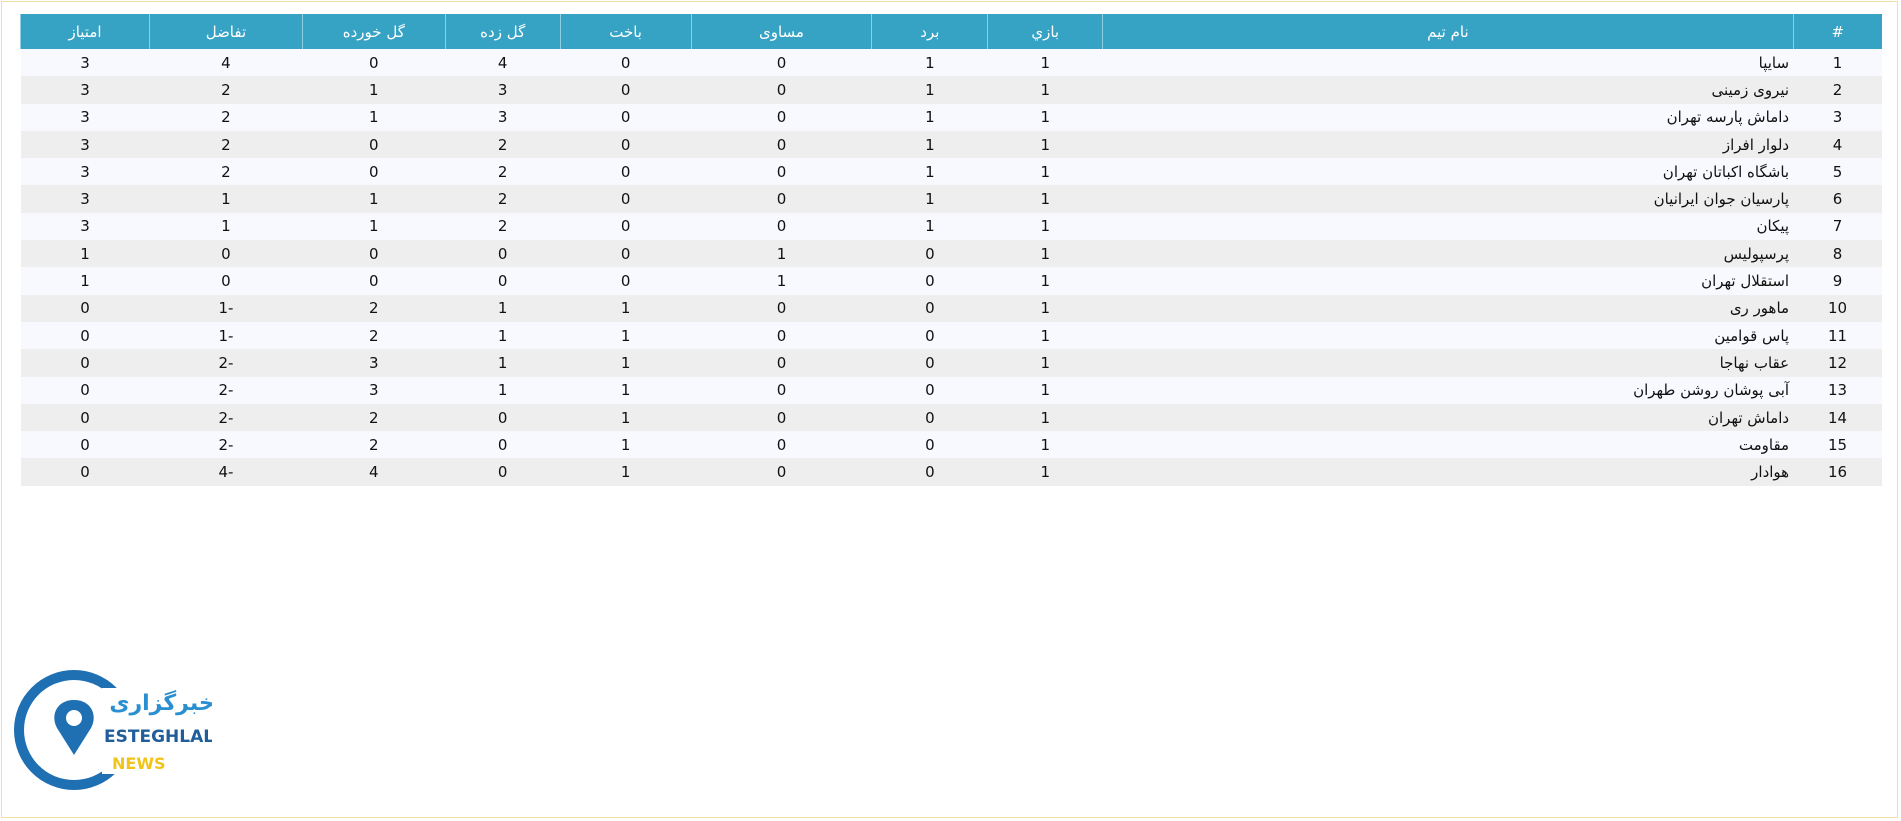 The image size is (1901, 821). I want to click on team-cell: مقاومت, so click(1448, 445).